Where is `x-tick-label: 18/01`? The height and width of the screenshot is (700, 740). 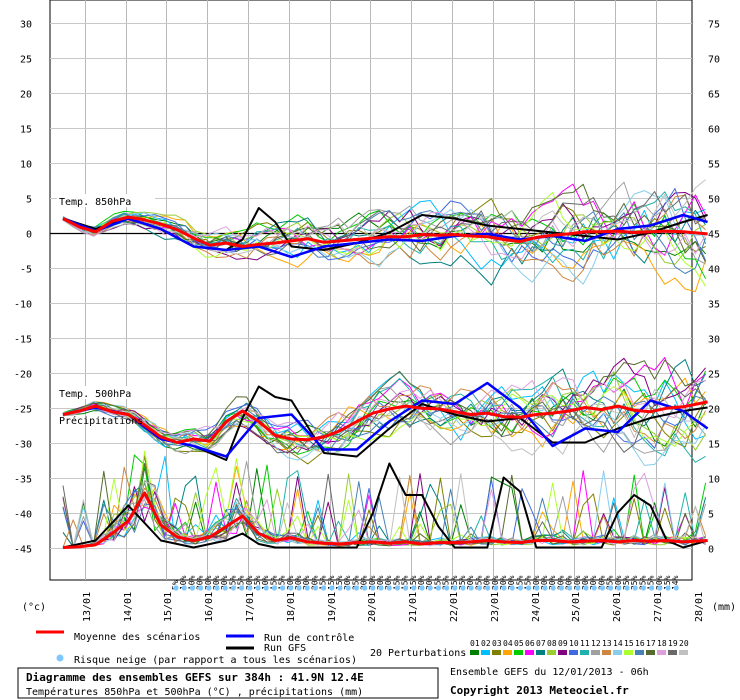 x-tick-label: 18/01 is located at coordinates (291, 607).